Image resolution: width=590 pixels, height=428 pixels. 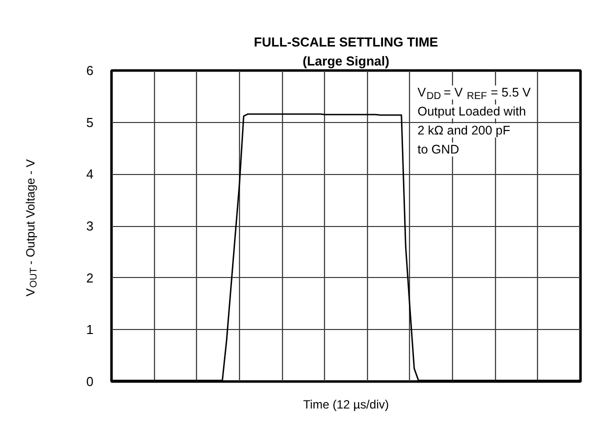 What do you see at coordinates (346, 405) in the screenshot?
I see `x-axis-title: Time (12 µs/div)` at bounding box center [346, 405].